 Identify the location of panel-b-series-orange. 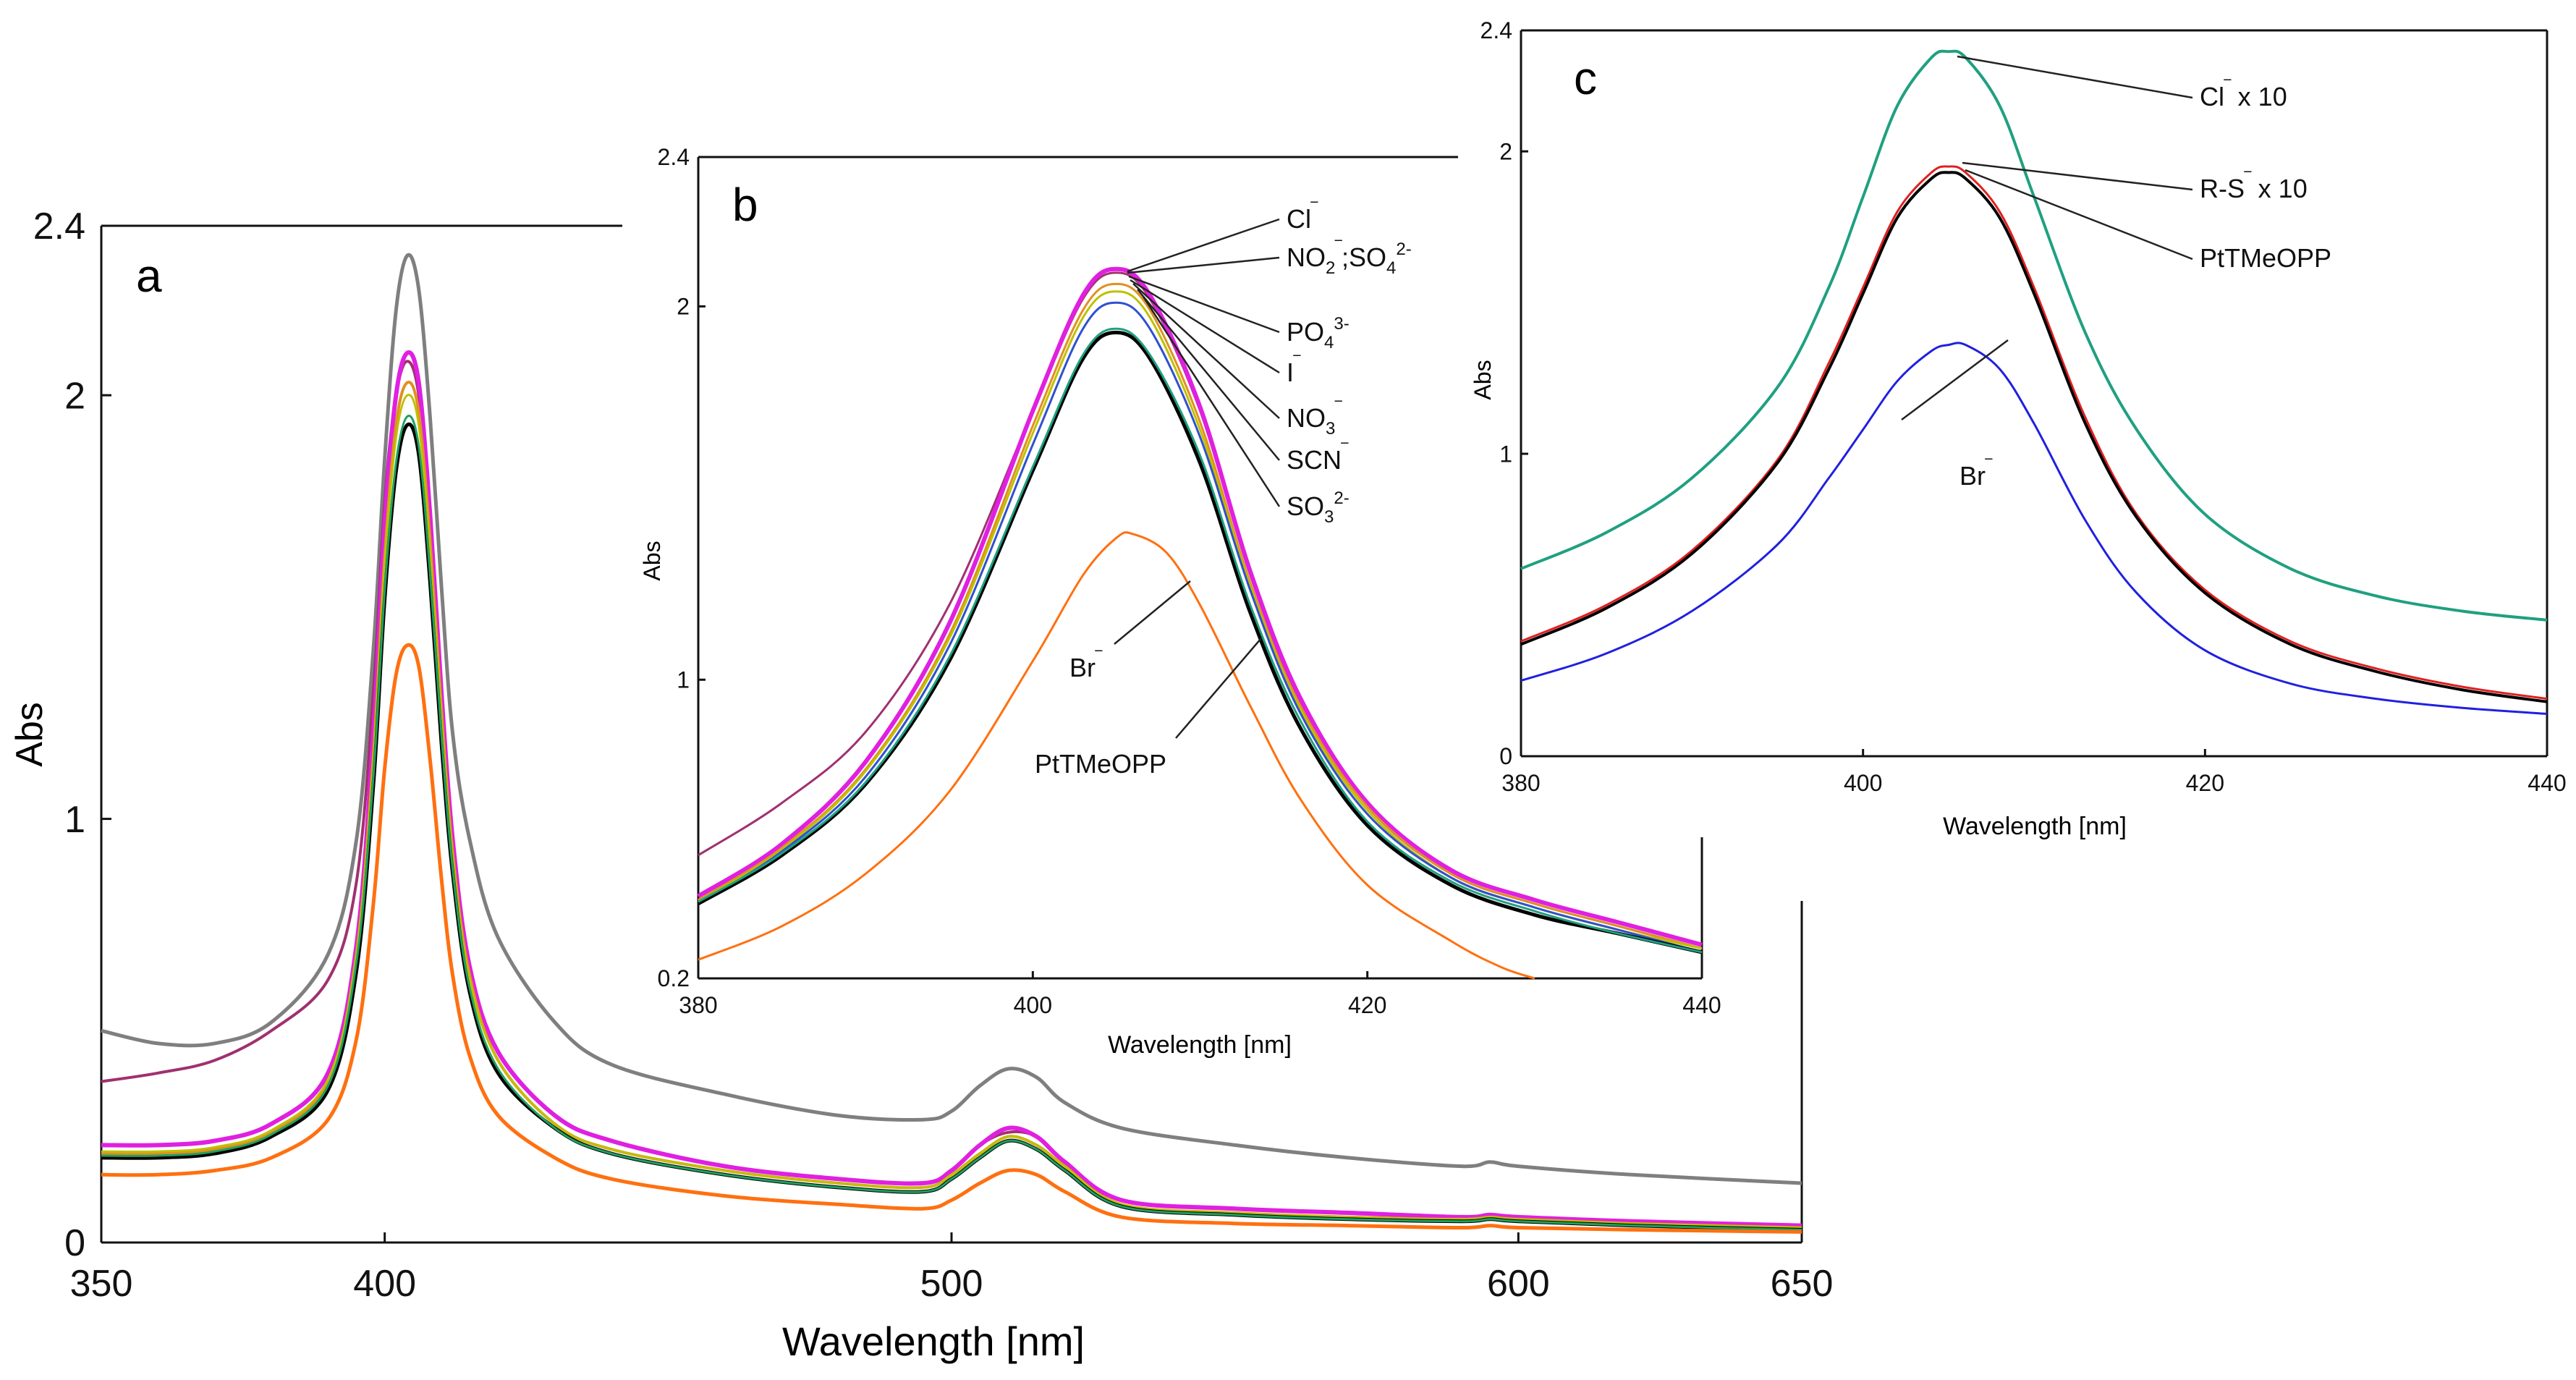
(1116, 755).